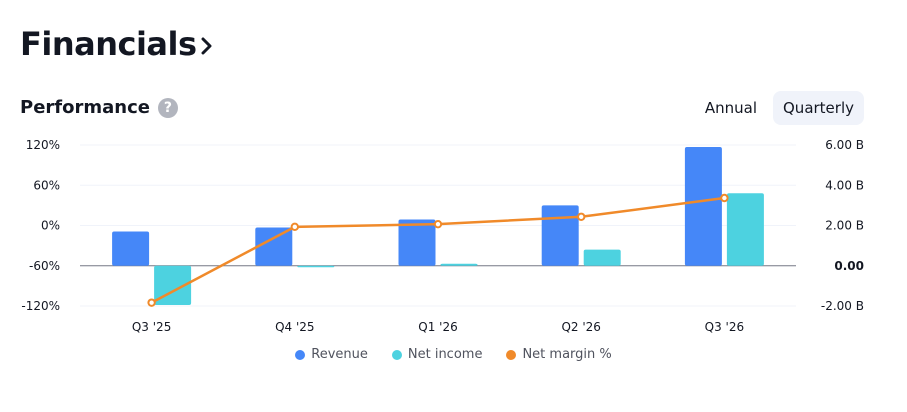 The height and width of the screenshot is (412, 907). I want to click on x-axis-tick: Q4 '25, so click(294, 327).